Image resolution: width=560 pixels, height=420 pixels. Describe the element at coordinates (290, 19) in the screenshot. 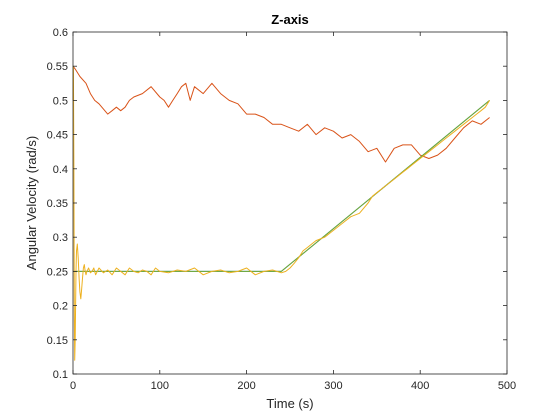

I see `chart-title: Z-axis` at that location.